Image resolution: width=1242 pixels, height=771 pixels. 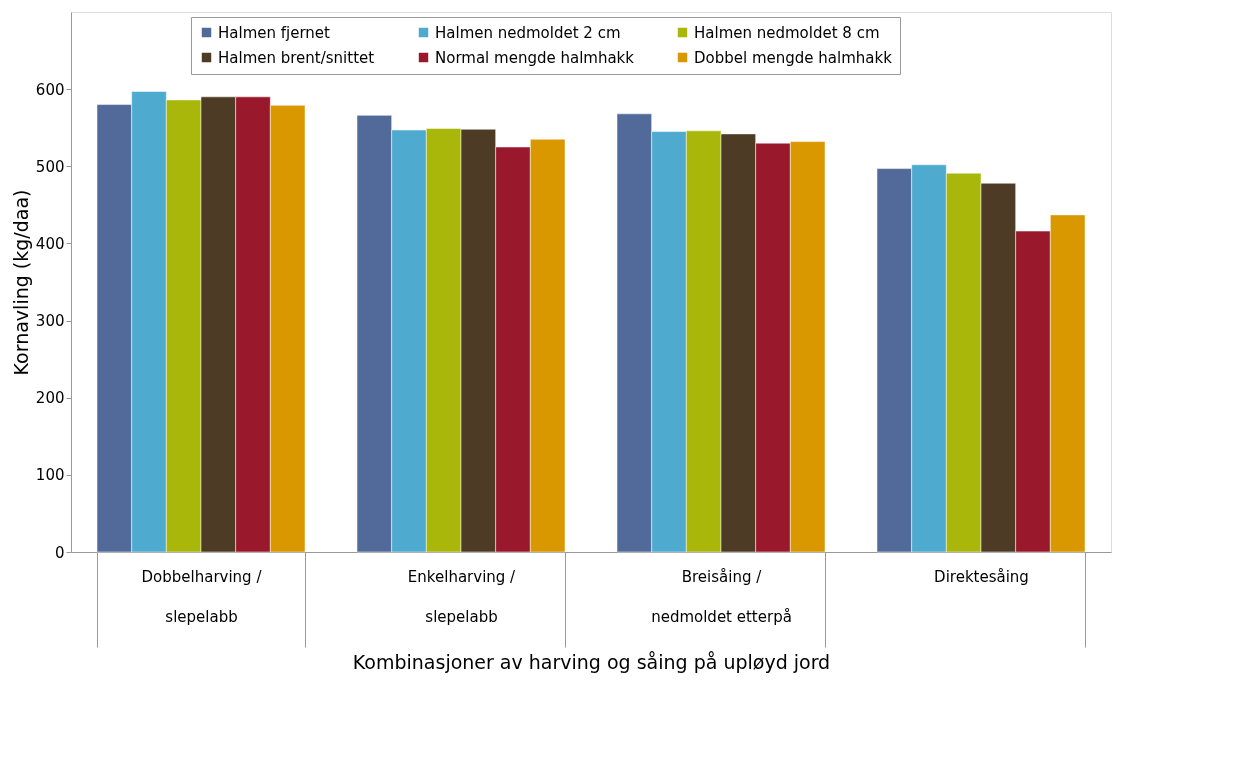 What do you see at coordinates (50, 89) in the screenshot?
I see `y-tick-label: 600` at bounding box center [50, 89].